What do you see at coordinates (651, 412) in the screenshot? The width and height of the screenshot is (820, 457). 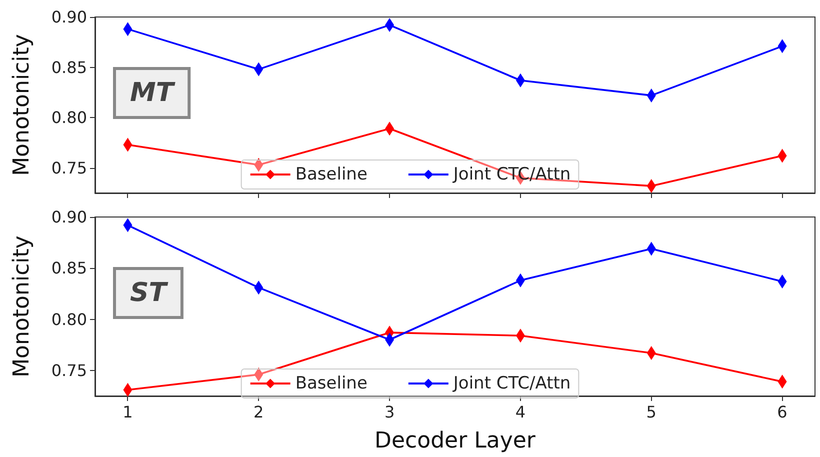 I see `x-tick-label: 5` at bounding box center [651, 412].